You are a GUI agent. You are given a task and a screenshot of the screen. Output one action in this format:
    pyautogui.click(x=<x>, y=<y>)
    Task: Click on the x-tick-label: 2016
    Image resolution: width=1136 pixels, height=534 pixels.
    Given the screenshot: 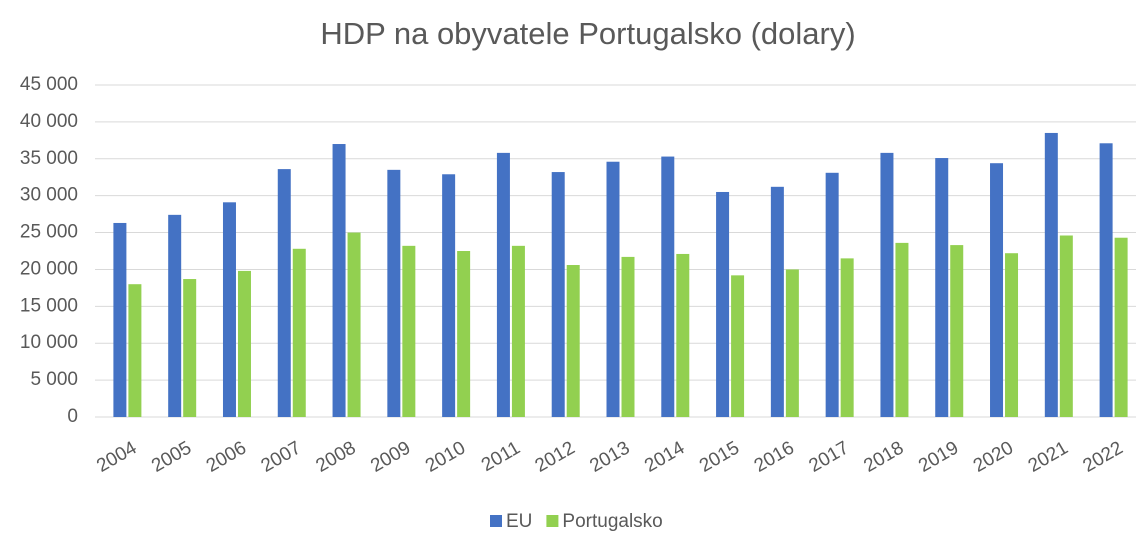 What is the action you would take?
    pyautogui.click(x=774, y=456)
    